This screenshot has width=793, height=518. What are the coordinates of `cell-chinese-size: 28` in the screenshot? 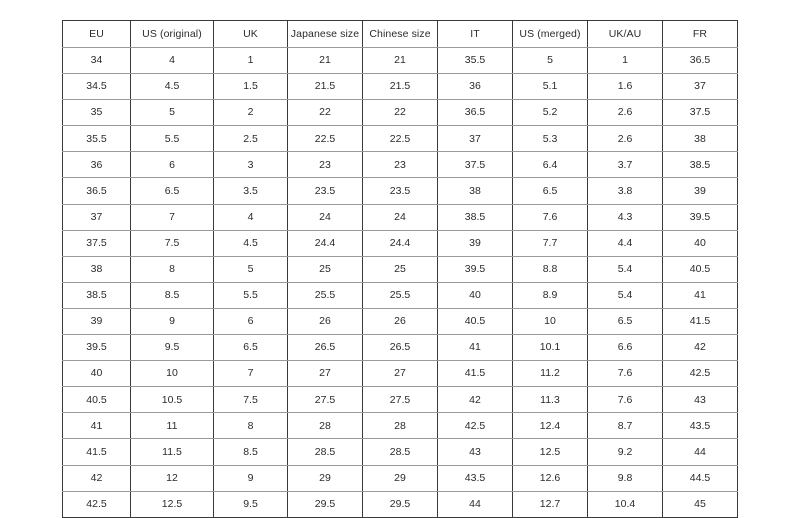 It's located at (400, 426).